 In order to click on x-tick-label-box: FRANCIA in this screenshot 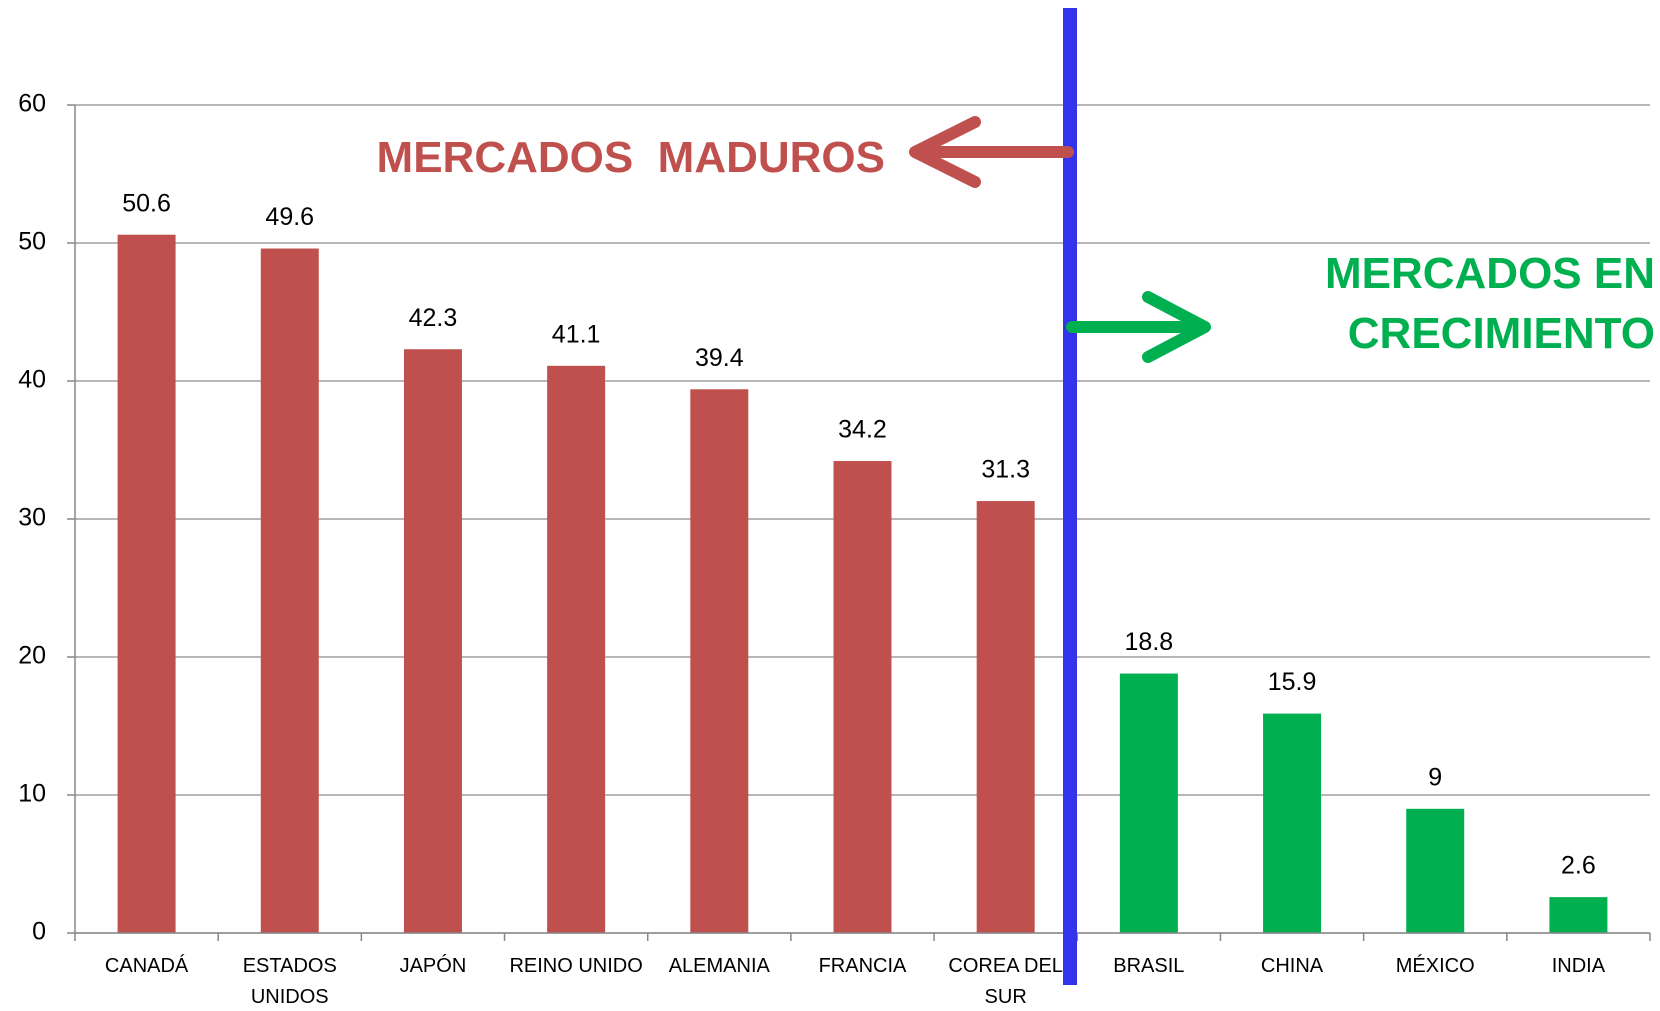, I will do `click(862, 966)`.